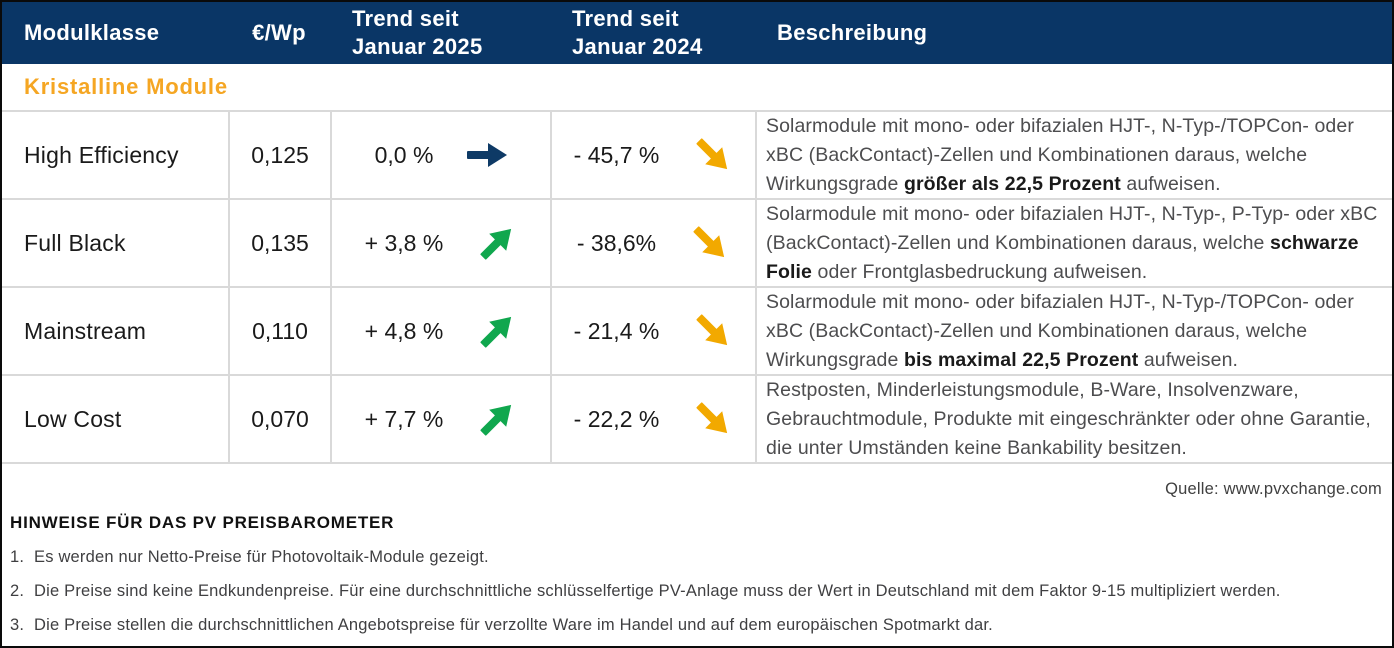 This screenshot has height=648, width=1394. I want to click on module-name: Full Black, so click(75, 242).